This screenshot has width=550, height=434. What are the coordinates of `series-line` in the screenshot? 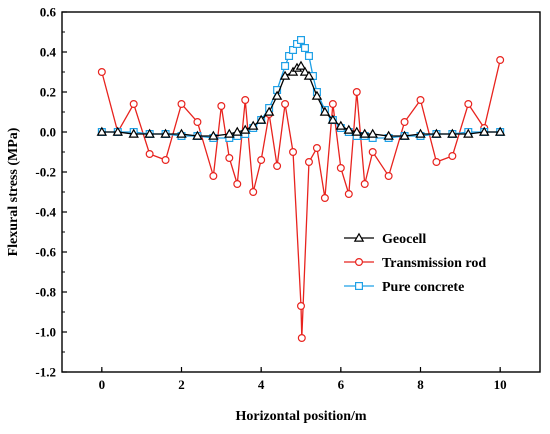 It's located at (301, 101).